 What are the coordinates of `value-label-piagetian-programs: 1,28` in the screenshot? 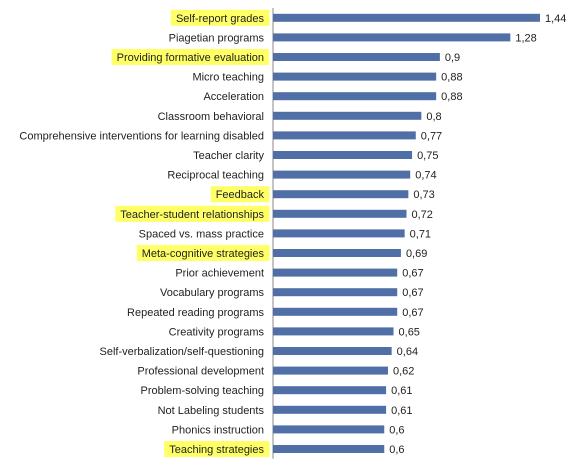 It's located at (525, 38).